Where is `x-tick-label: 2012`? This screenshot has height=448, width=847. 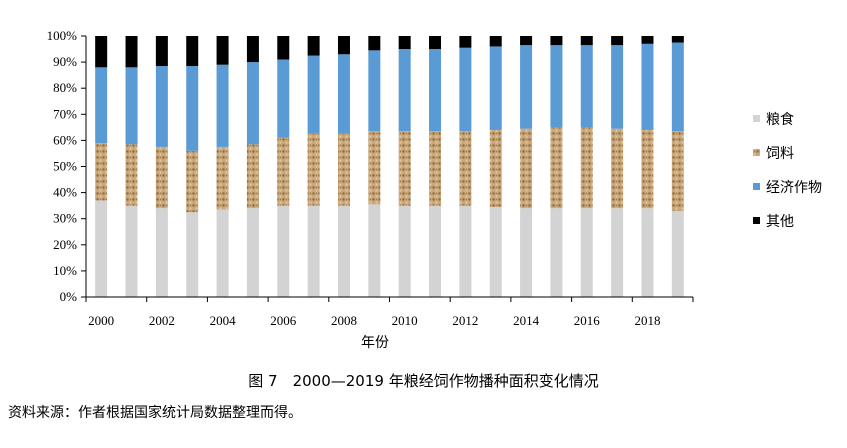 x-tick-label: 2012 is located at coordinates (465, 320).